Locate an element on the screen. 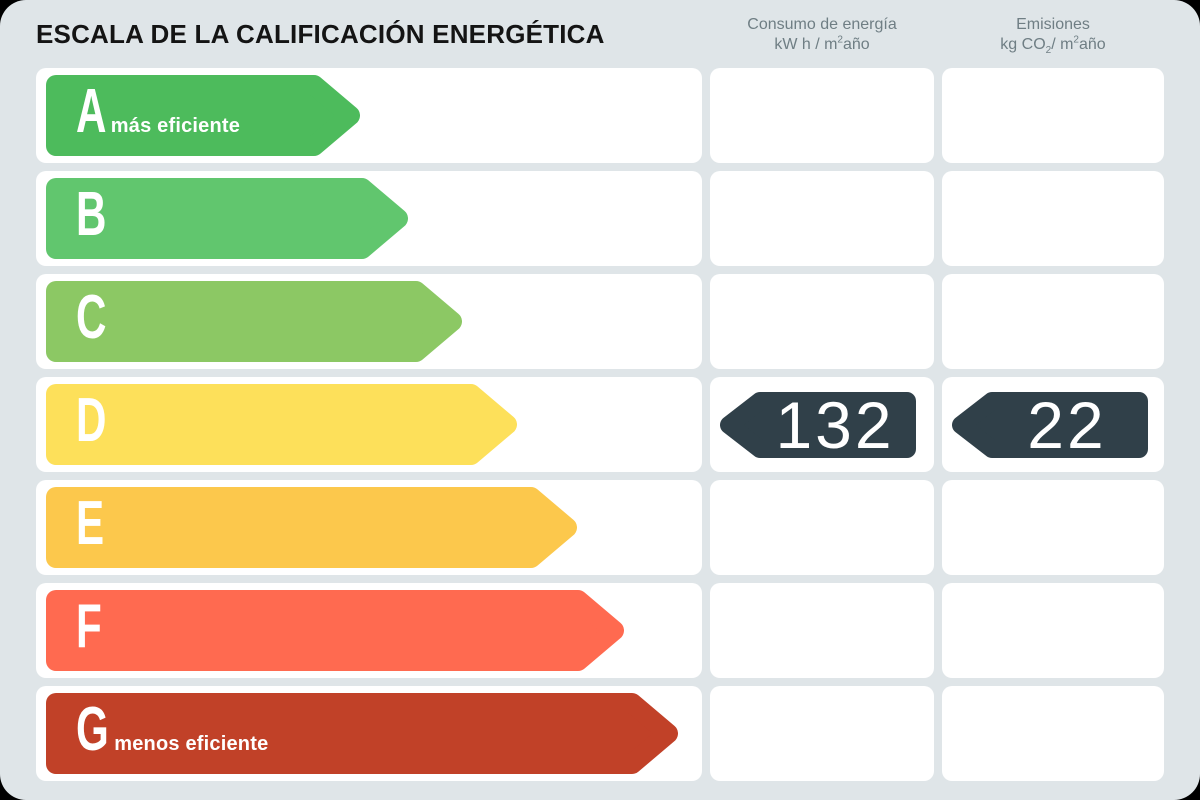  rating-row-d: D 132 22 is located at coordinates (600, 424).